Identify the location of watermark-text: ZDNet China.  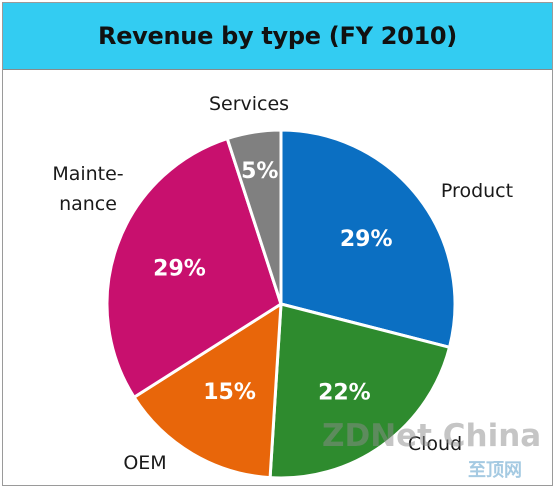
(431, 436).